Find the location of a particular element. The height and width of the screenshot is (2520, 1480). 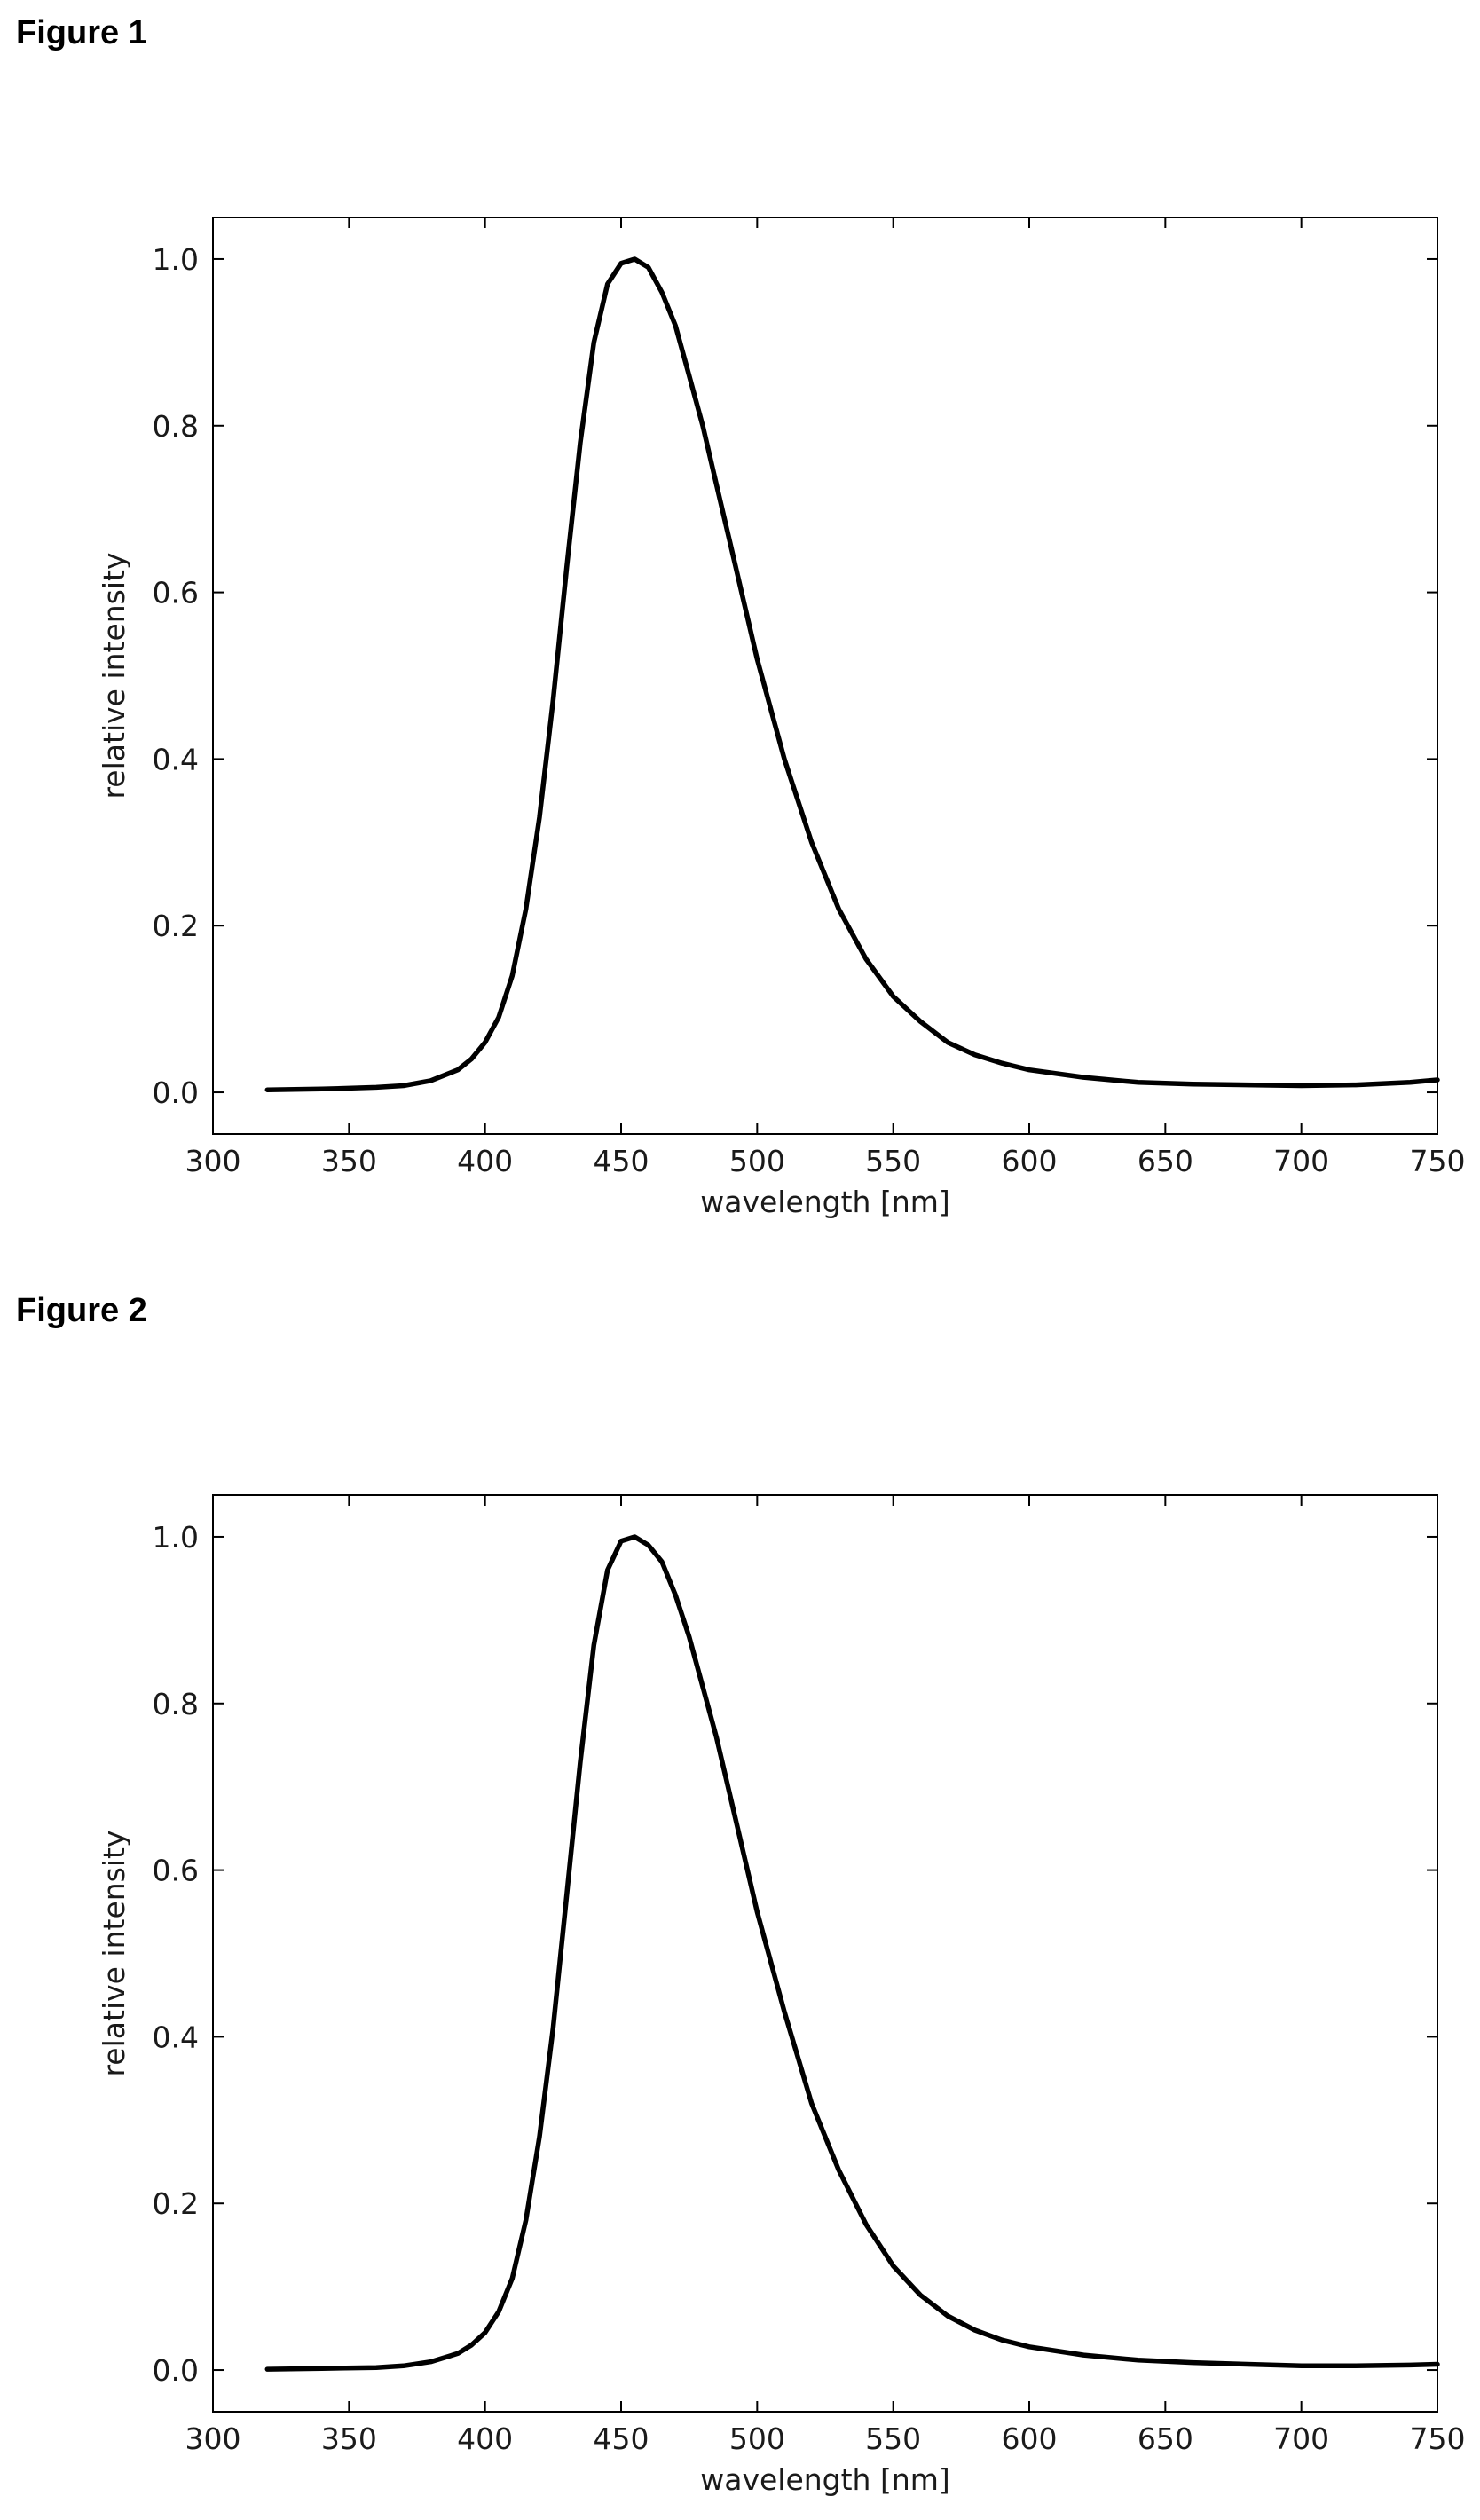

figure-1-label: Figure 1 is located at coordinates (81, 32).